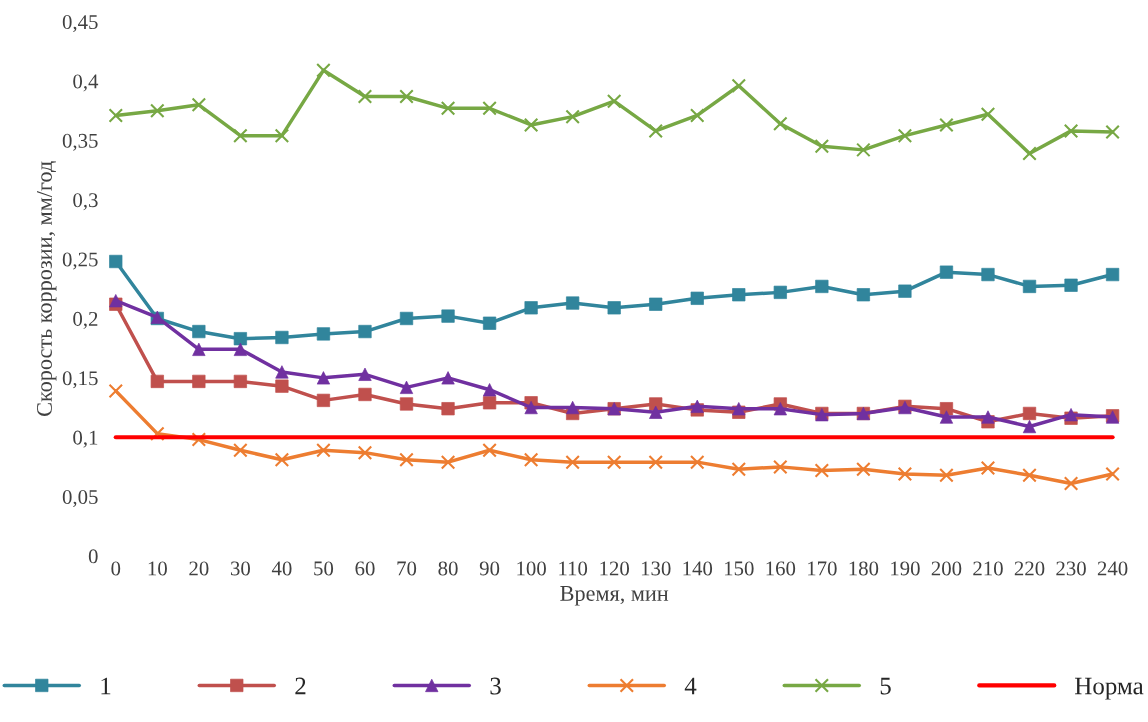 The width and height of the screenshot is (1148, 722). I want to click on x-tick-label: 190, so click(905, 568).